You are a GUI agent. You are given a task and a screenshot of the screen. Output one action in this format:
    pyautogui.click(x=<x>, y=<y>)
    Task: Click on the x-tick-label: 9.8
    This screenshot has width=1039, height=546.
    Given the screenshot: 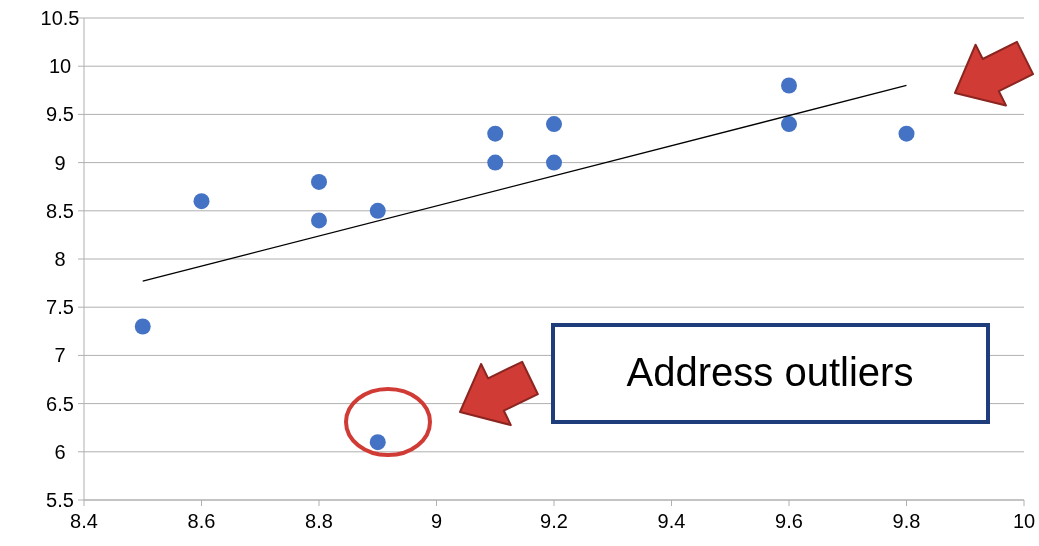 What is the action you would take?
    pyautogui.click(x=906, y=521)
    